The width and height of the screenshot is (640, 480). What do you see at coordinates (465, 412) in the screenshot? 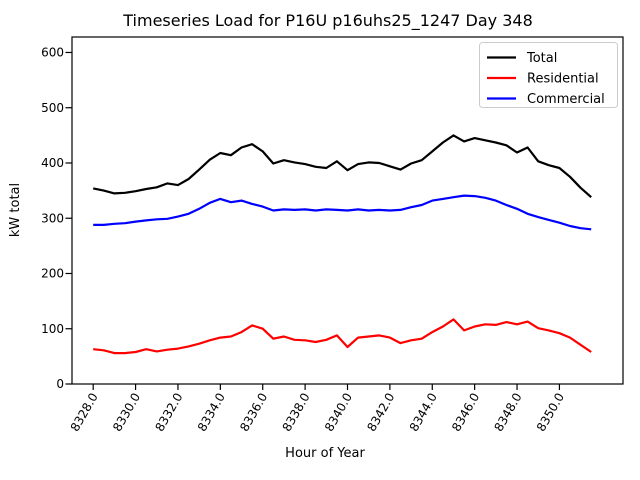
I see `x-tick-label: 8346.0` at bounding box center [465, 412].